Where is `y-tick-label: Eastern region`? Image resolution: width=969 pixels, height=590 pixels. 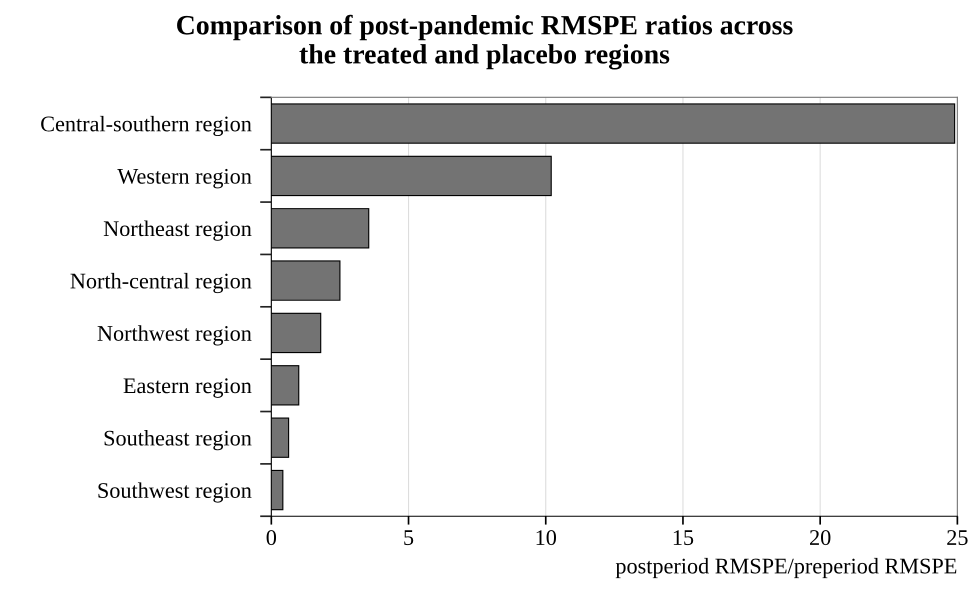 y-tick-label: Eastern region is located at coordinates (188, 388).